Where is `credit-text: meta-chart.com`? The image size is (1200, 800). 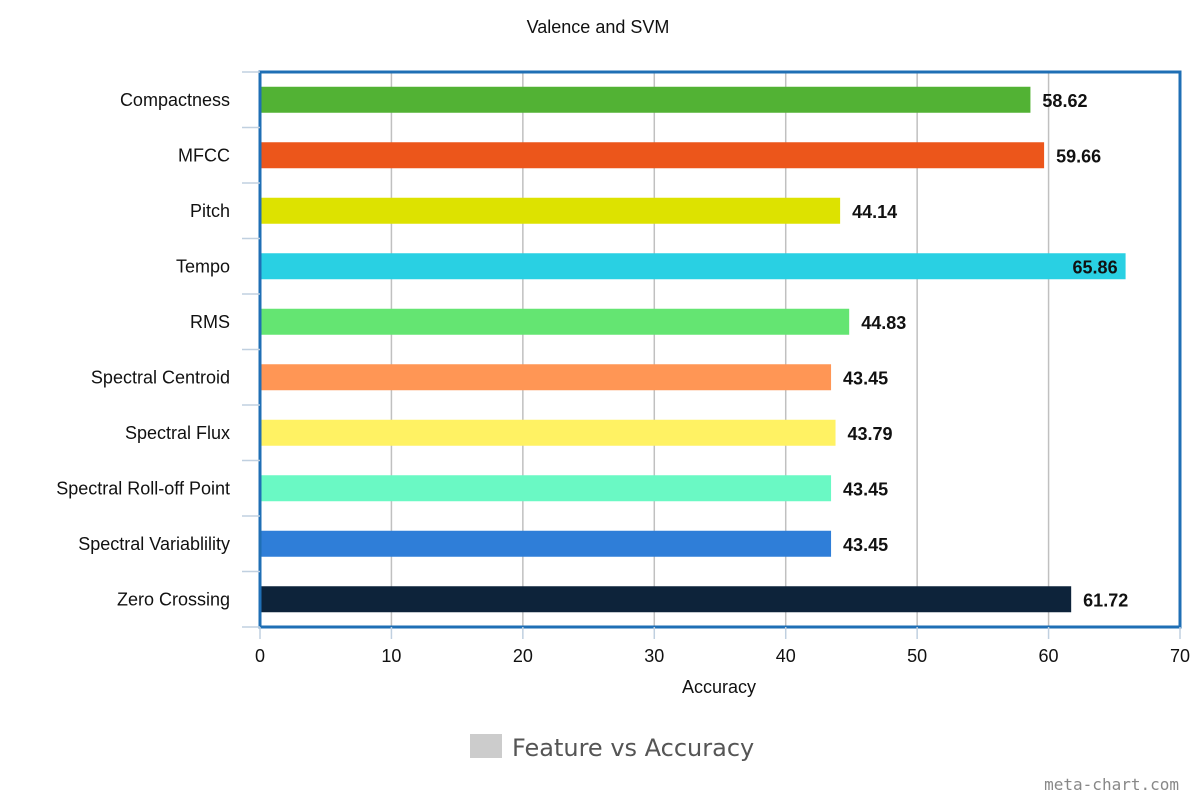 credit-text: meta-chart.com is located at coordinates (1111, 784).